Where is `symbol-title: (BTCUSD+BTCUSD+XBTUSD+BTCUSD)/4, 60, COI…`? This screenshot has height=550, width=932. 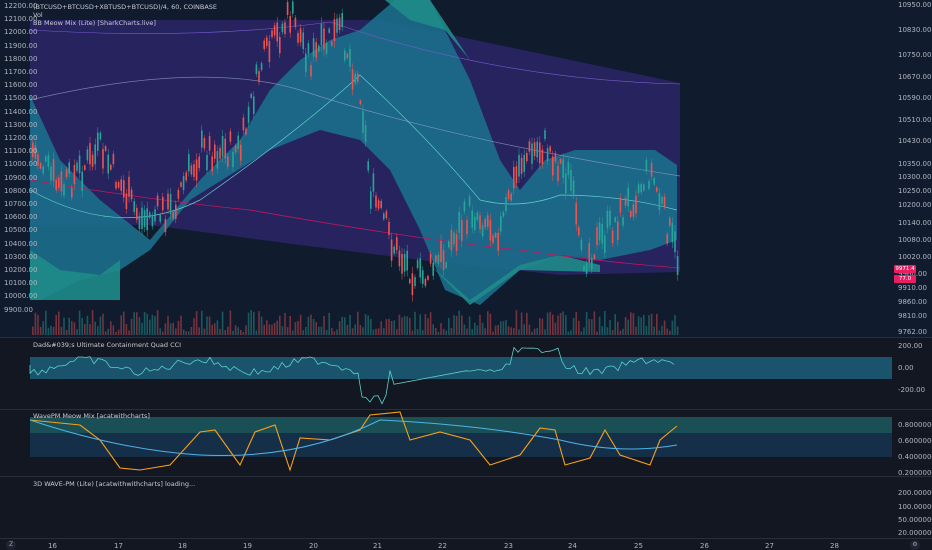
symbol-title: (BTCUSD+BTCUSD+XBTUSD+BTCUSD)/4, 60, COI… is located at coordinates (125, 7).